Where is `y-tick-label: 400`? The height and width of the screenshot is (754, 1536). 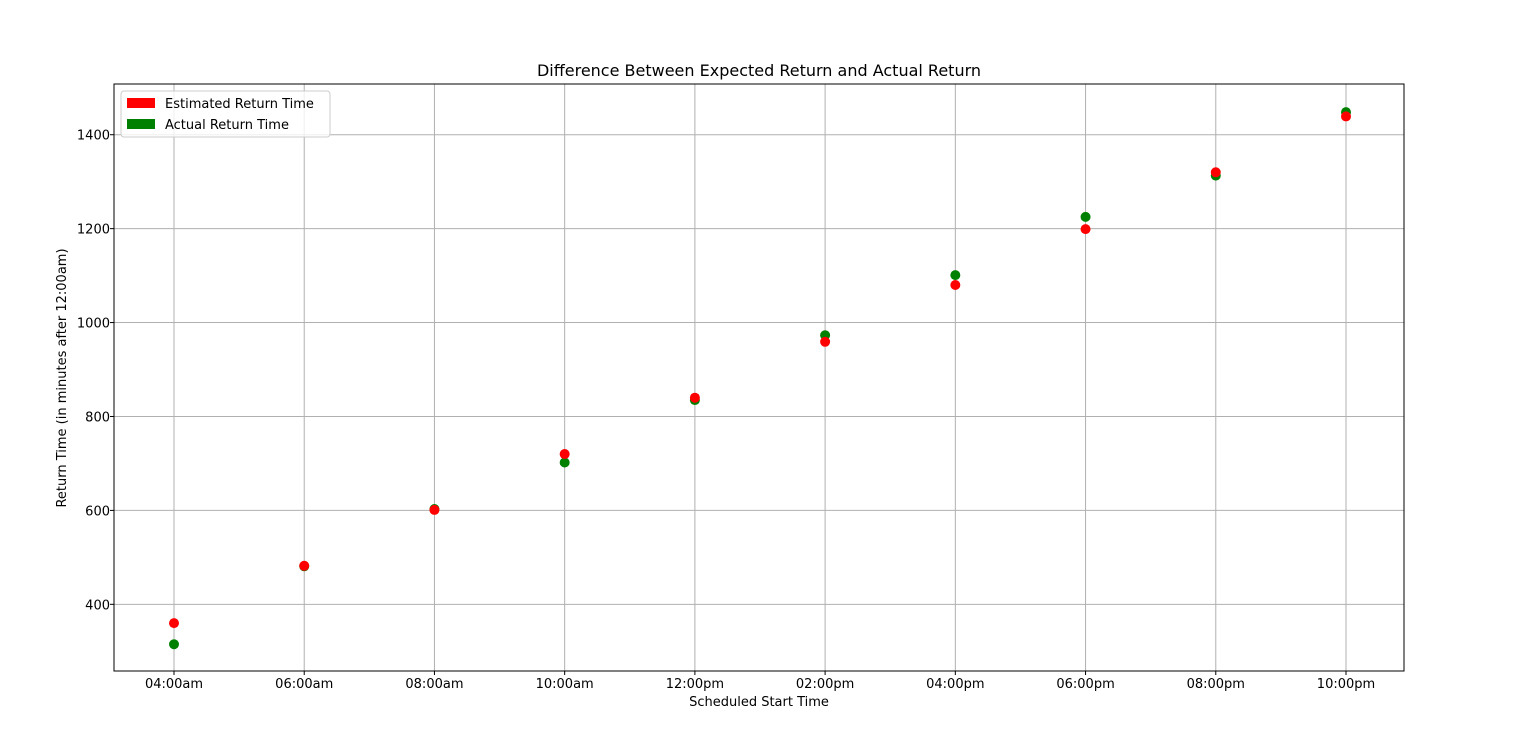
y-tick-label: 400 is located at coordinates (97, 605).